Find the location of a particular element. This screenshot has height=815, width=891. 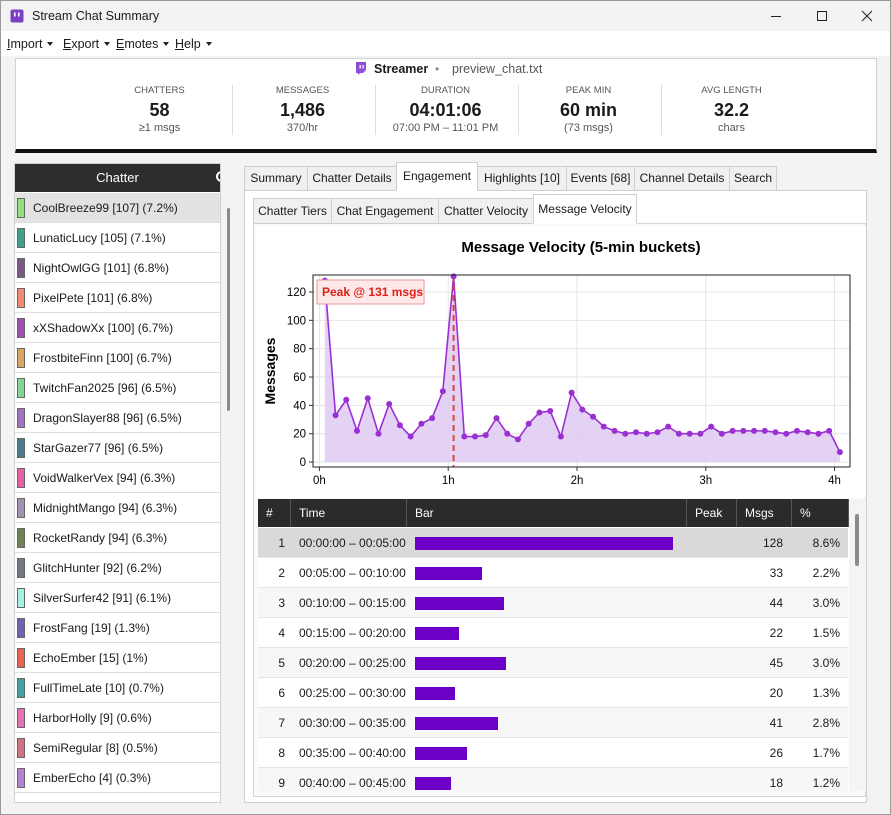

table-row: 2 00:05:00 – 00:10:00 33 2.2% is located at coordinates (553, 573).